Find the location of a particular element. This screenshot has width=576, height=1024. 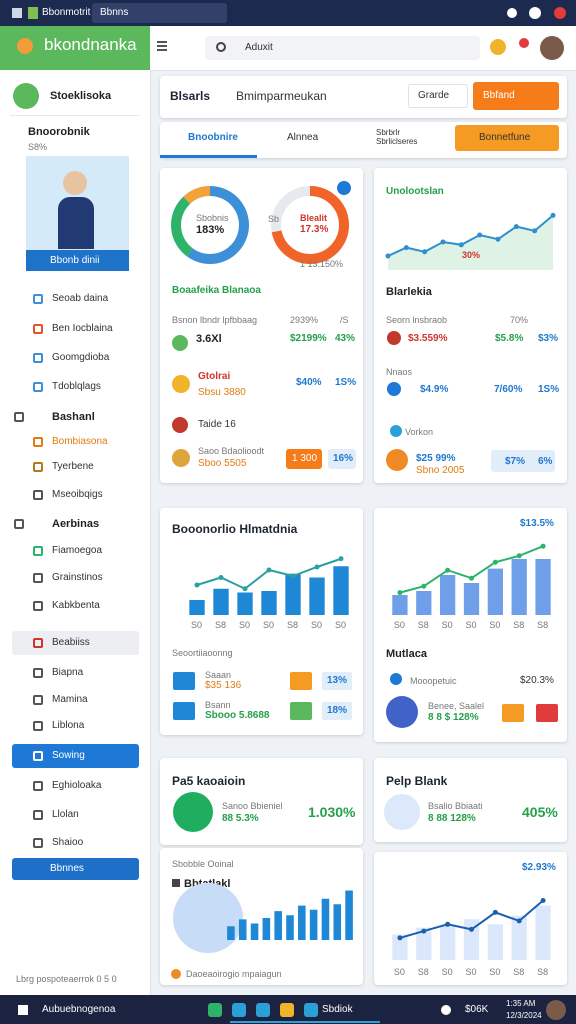

row-value: $20.3% is located at coordinates (537, 680).